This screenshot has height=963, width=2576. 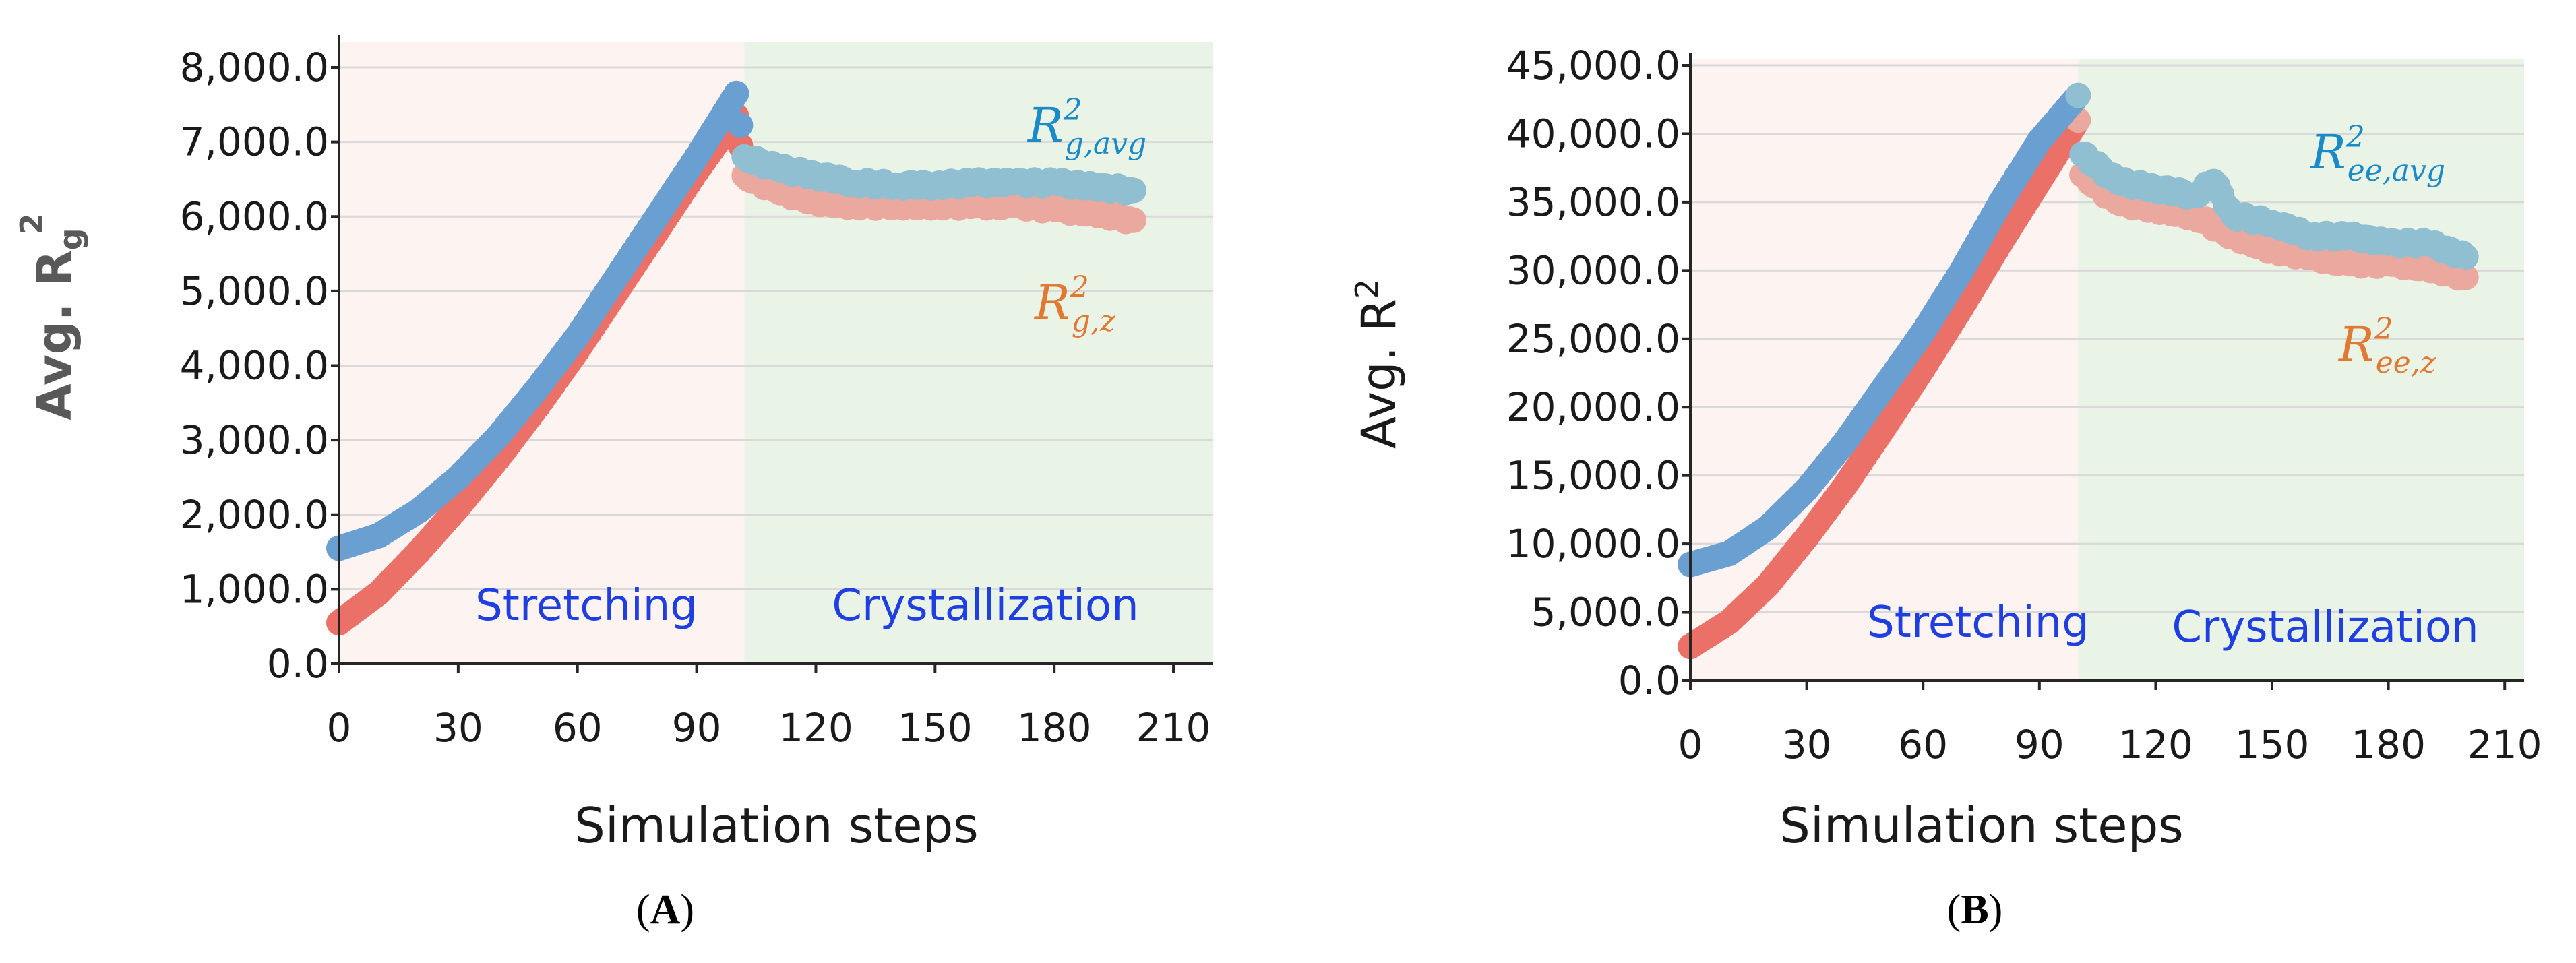 I want to click on y-axis-title: Avg. Rg2, so click(x=51, y=316).